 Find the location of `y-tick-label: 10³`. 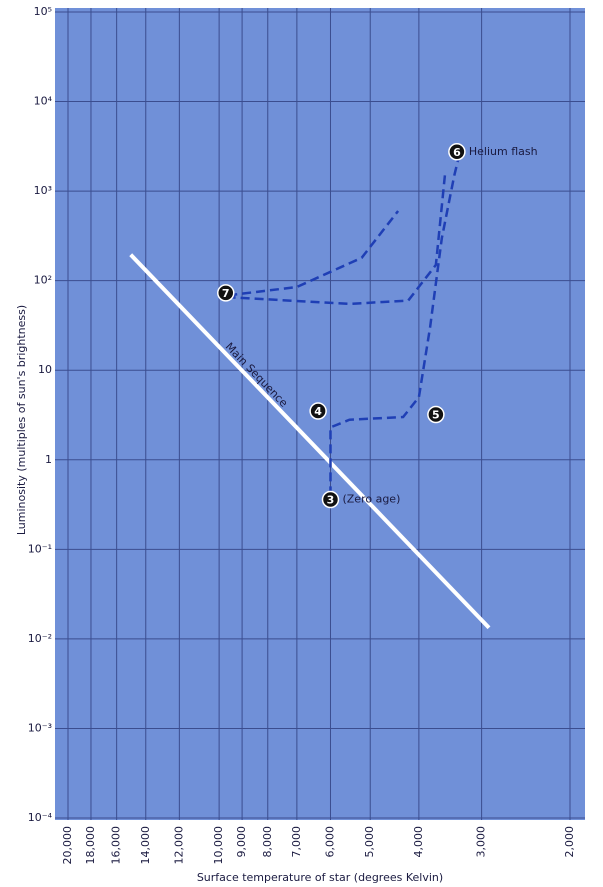

y-tick-label: 10³ is located at coordinates (43, 190).